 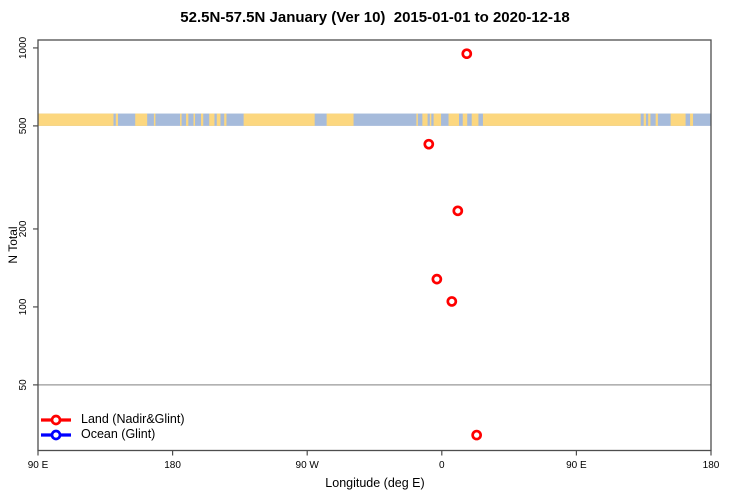 I want to click on legend: Land (Nadir&Glint) Ocean (Glint), so click(x=112, y=427).